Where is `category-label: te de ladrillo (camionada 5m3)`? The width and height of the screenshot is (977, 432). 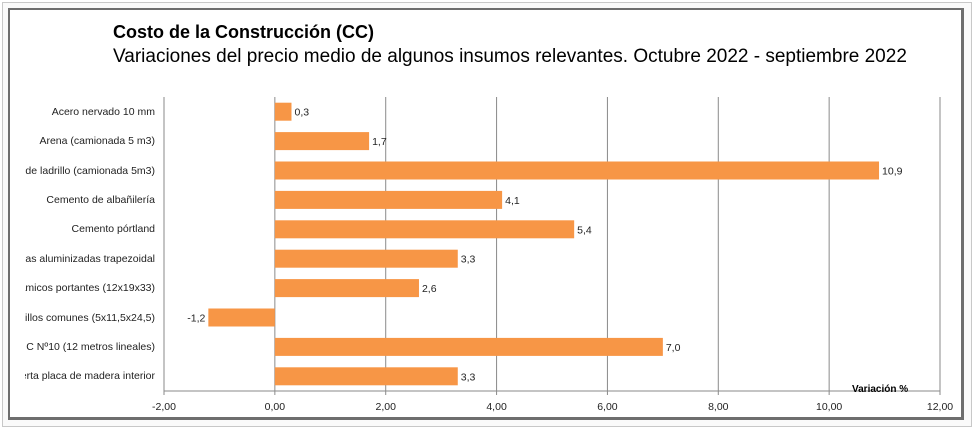
category-label: te de ladrillo (camionada 5m3) is located at coordinates (90, 170).